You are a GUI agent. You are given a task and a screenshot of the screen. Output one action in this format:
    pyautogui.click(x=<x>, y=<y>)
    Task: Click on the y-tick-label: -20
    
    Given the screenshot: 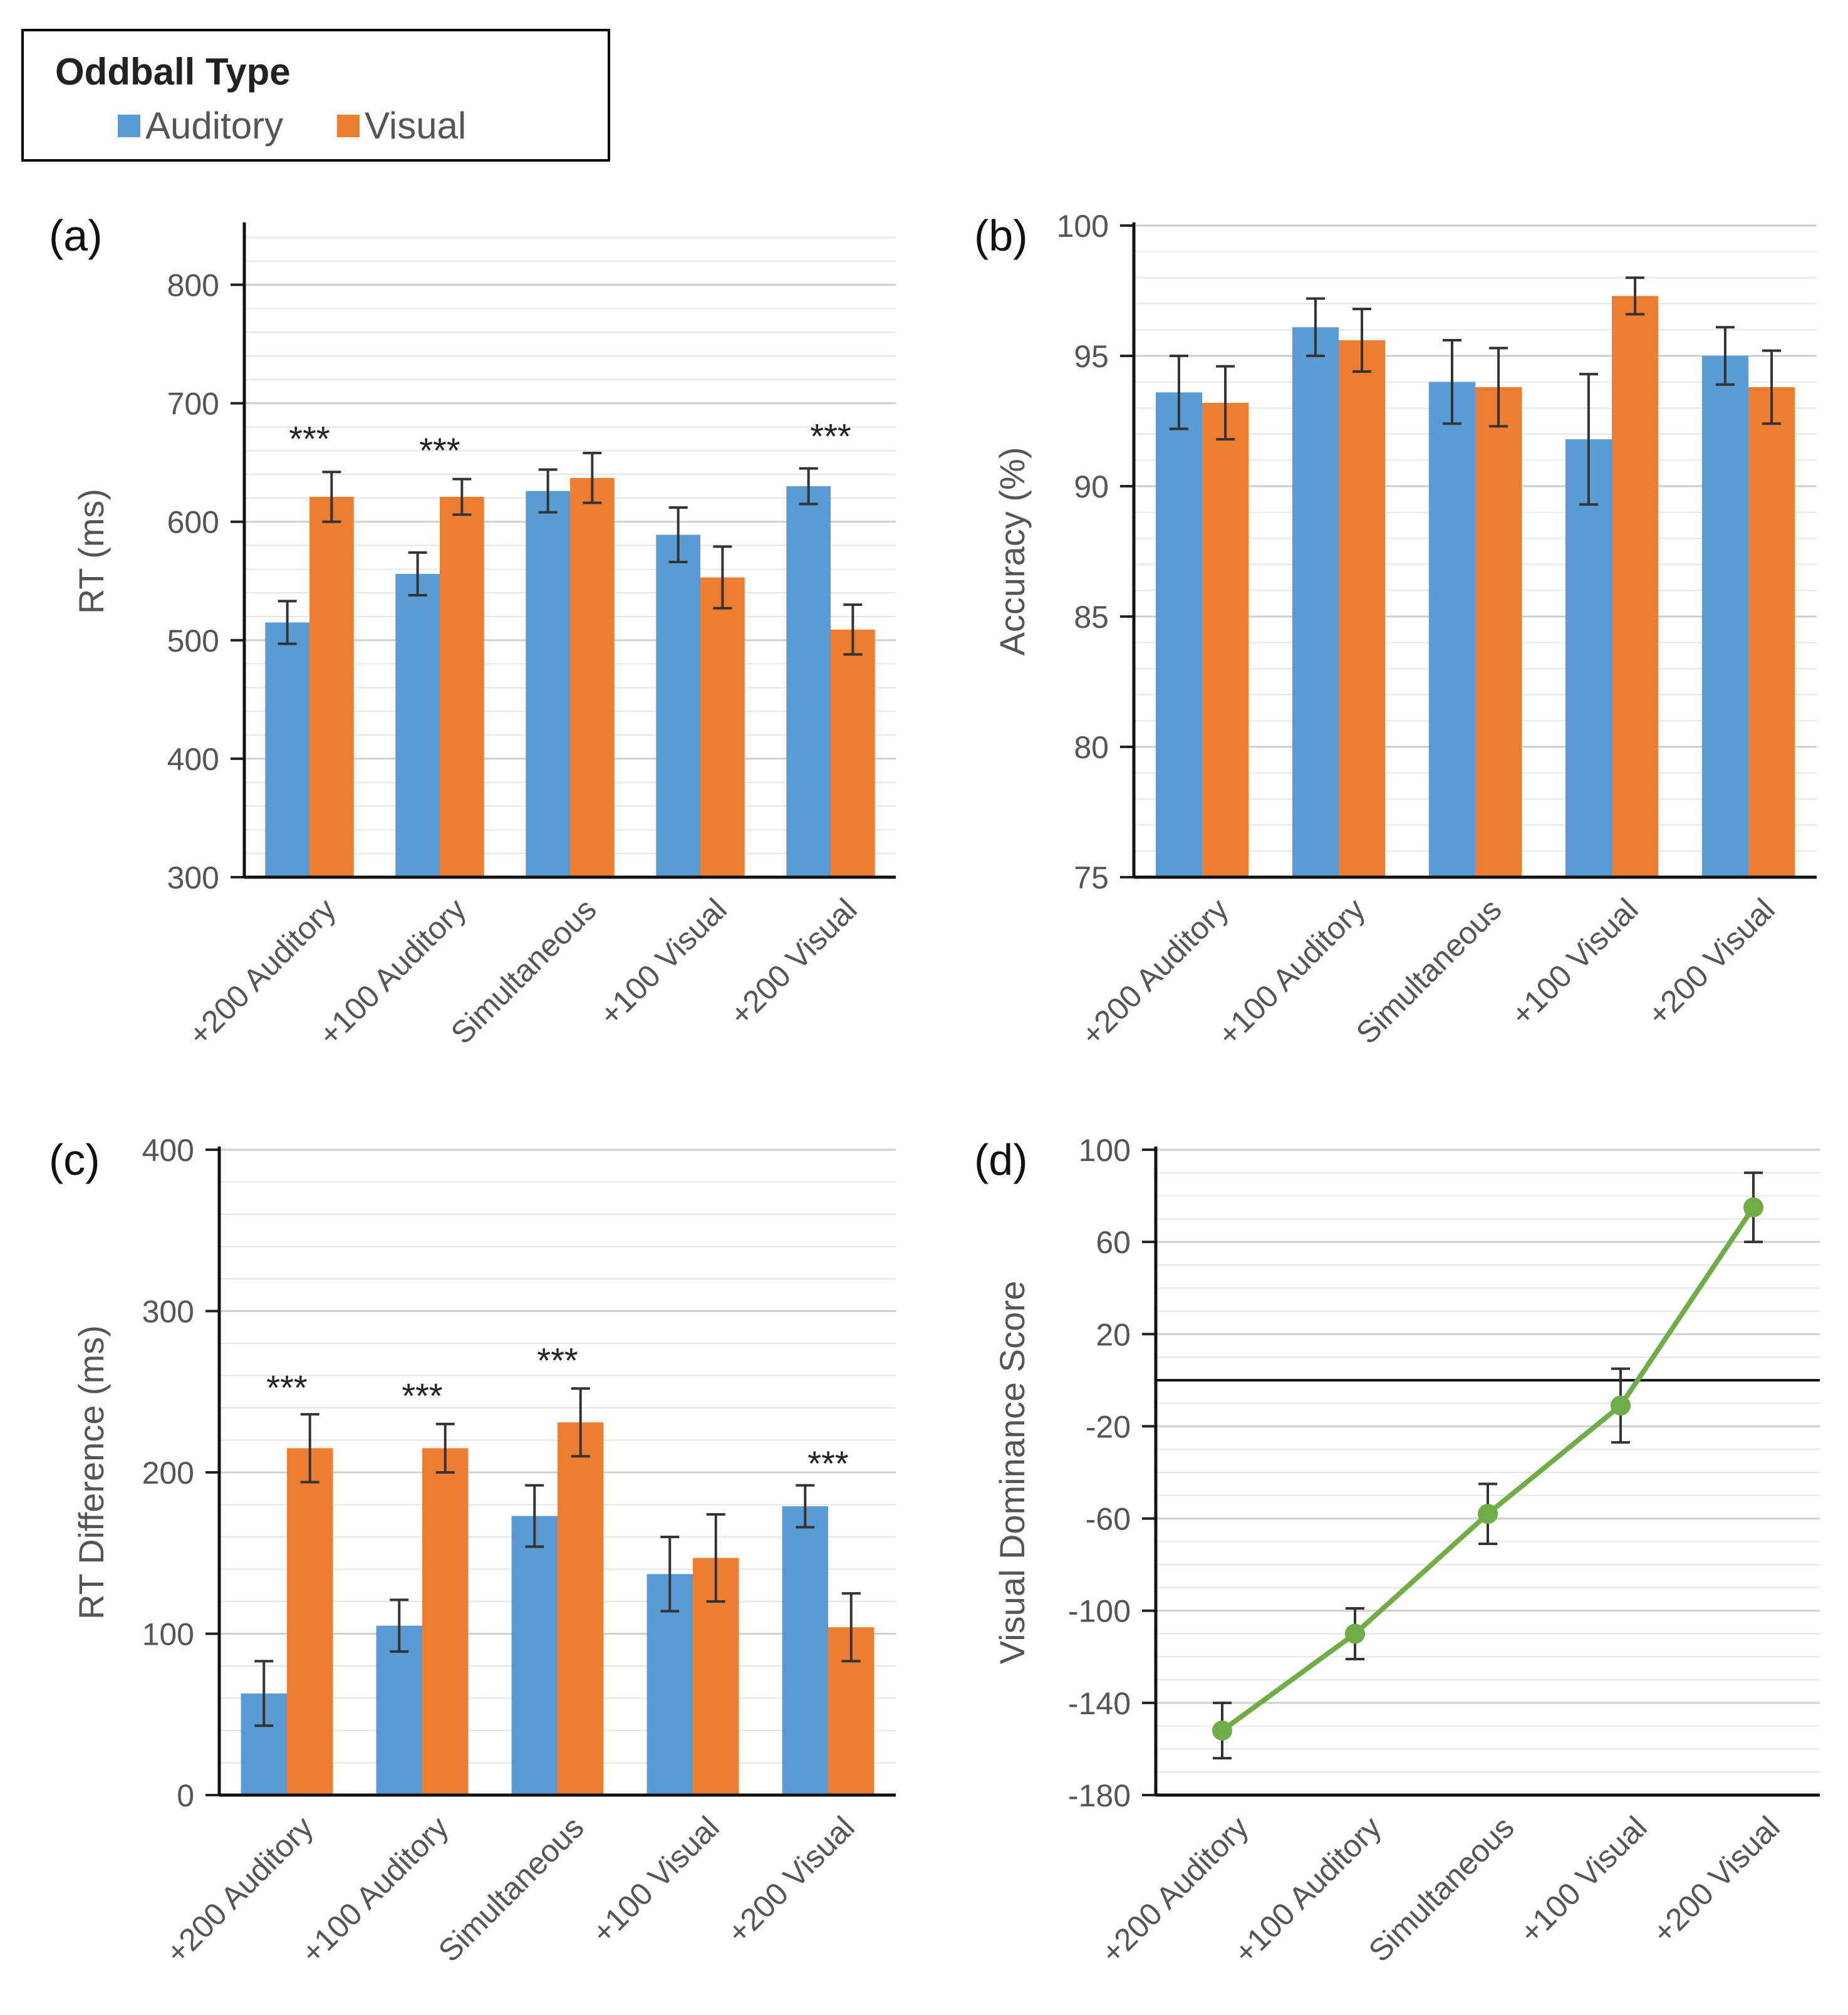 What is the action you would take?
    pyautogui.click(x=1108, y=1426)
    